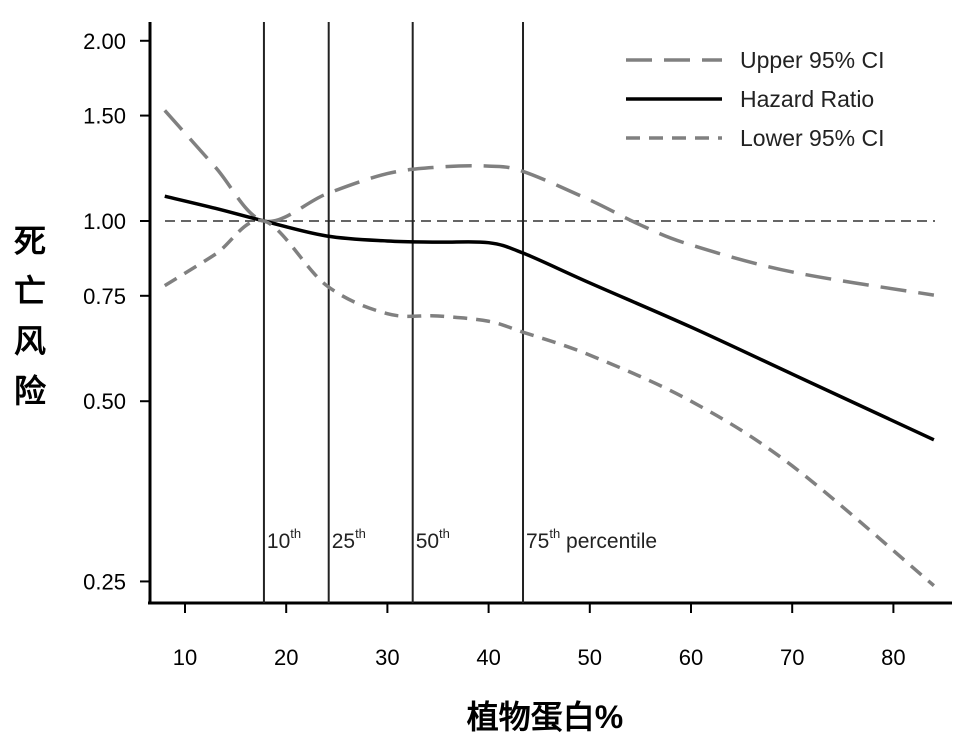 Image resolution: width=961 pixels, height=748 pixels. Describe the element at coordinates (349, 539) in the screenshot. I see `percentile-label: 25th` at that location.